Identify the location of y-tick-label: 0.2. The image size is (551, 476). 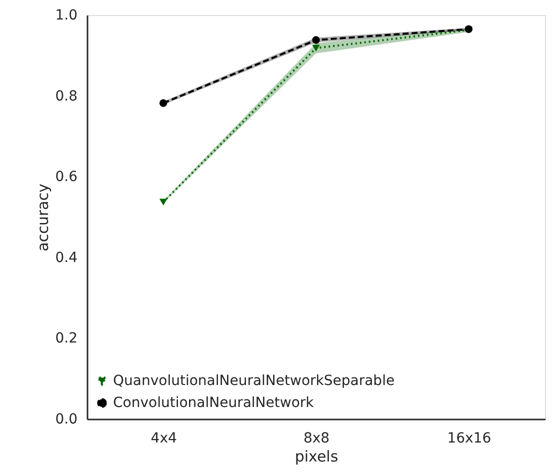
(66, 338).